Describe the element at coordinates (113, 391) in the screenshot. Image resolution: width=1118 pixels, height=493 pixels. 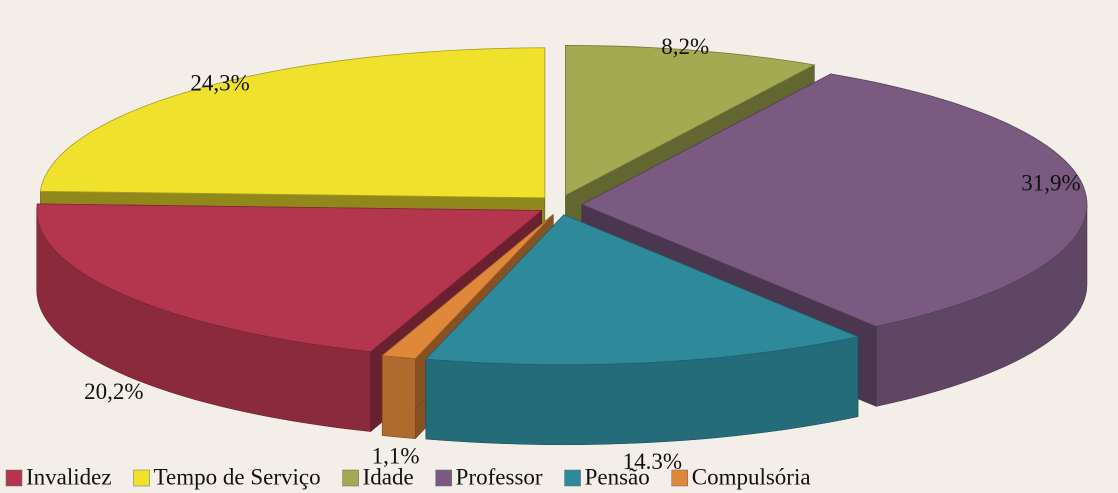
I see `data-label: 20,2%` at that location.